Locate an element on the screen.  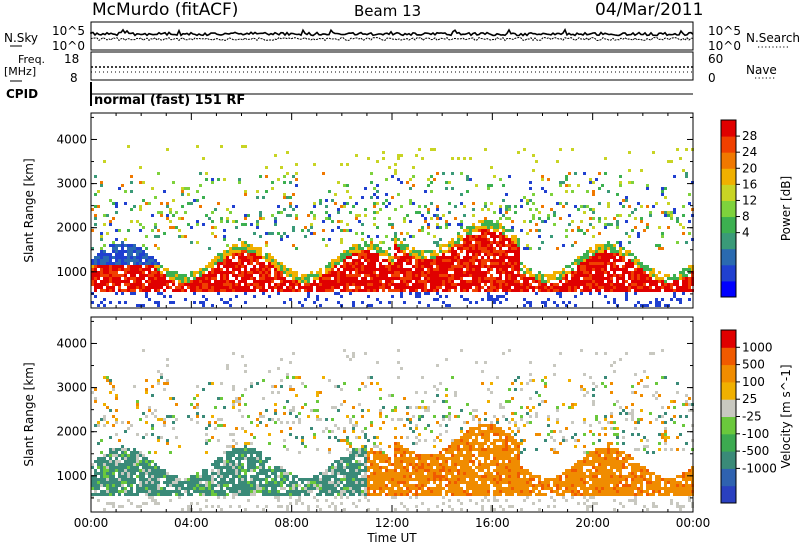
colorbar-label: Power [dB] is located at coordinates (786, 208).